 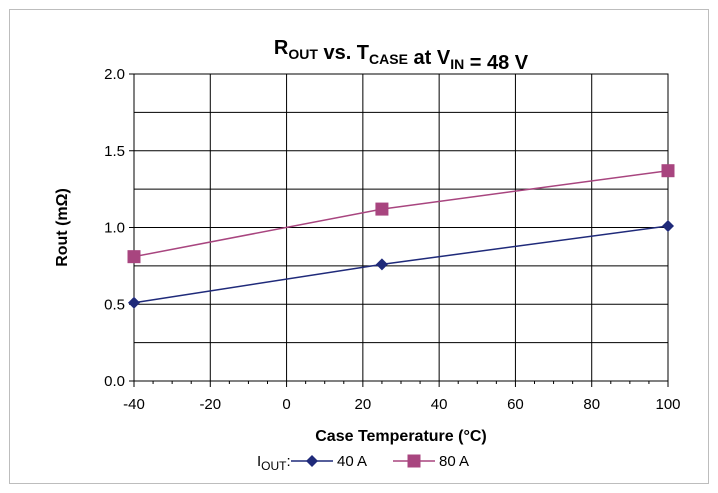 What do you see at coordinates (388, 59) in the screenshot?
I see `title-subscript: CASE` at bounding box center [388, 59].